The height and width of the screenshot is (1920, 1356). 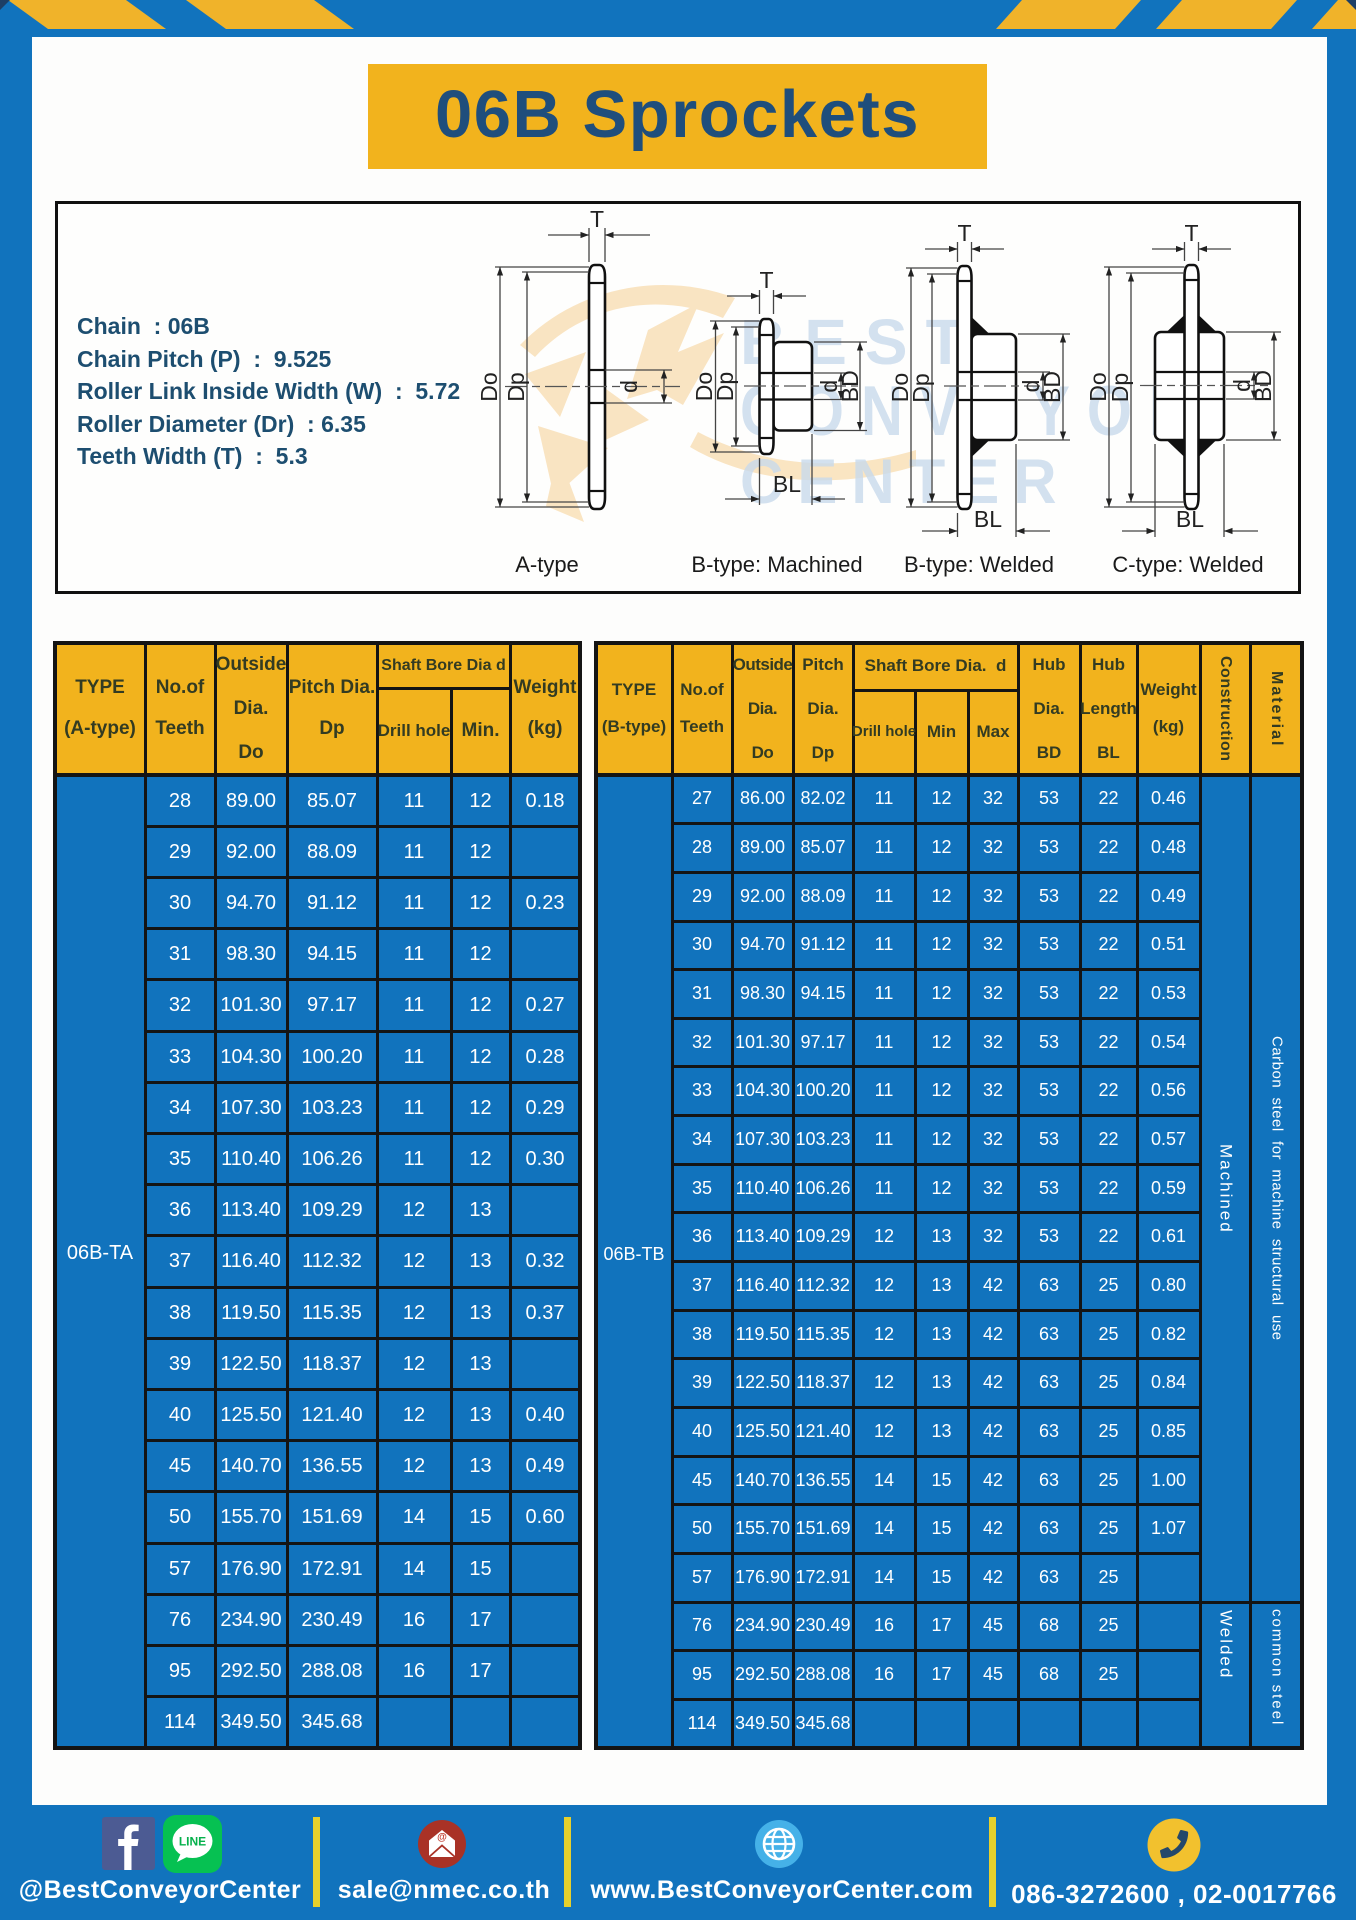 What do you see at coordinates (547, 564) in the screenshot?
I see `svg-text: A-type` at bounding box center [547, 564].